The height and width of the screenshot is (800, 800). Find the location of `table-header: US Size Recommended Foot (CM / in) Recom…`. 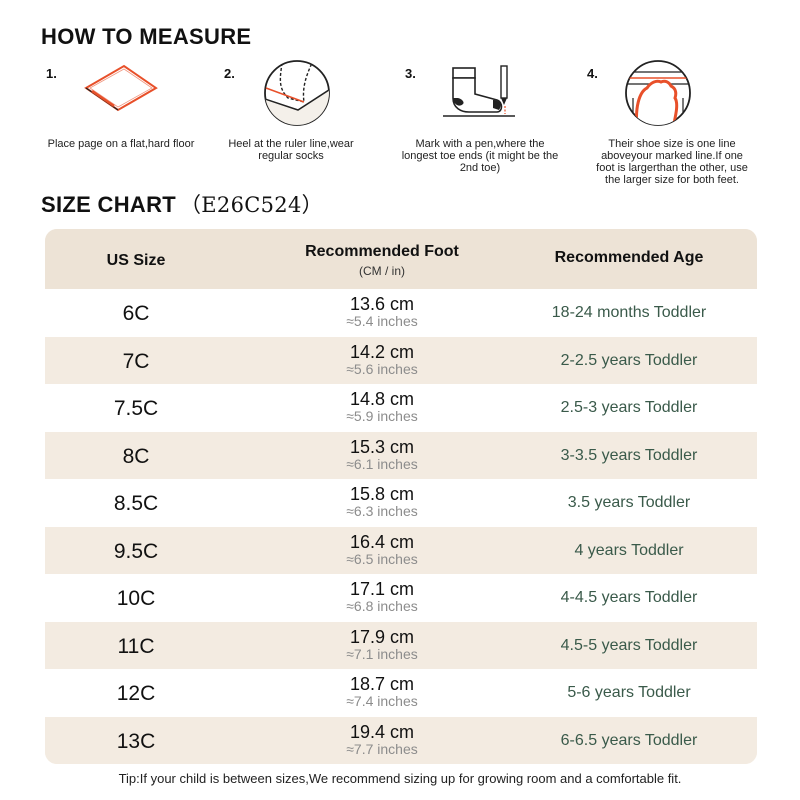

table-header: US Size Recommended Foot (CM / in) Recom… is located at coordinates (401, 259).